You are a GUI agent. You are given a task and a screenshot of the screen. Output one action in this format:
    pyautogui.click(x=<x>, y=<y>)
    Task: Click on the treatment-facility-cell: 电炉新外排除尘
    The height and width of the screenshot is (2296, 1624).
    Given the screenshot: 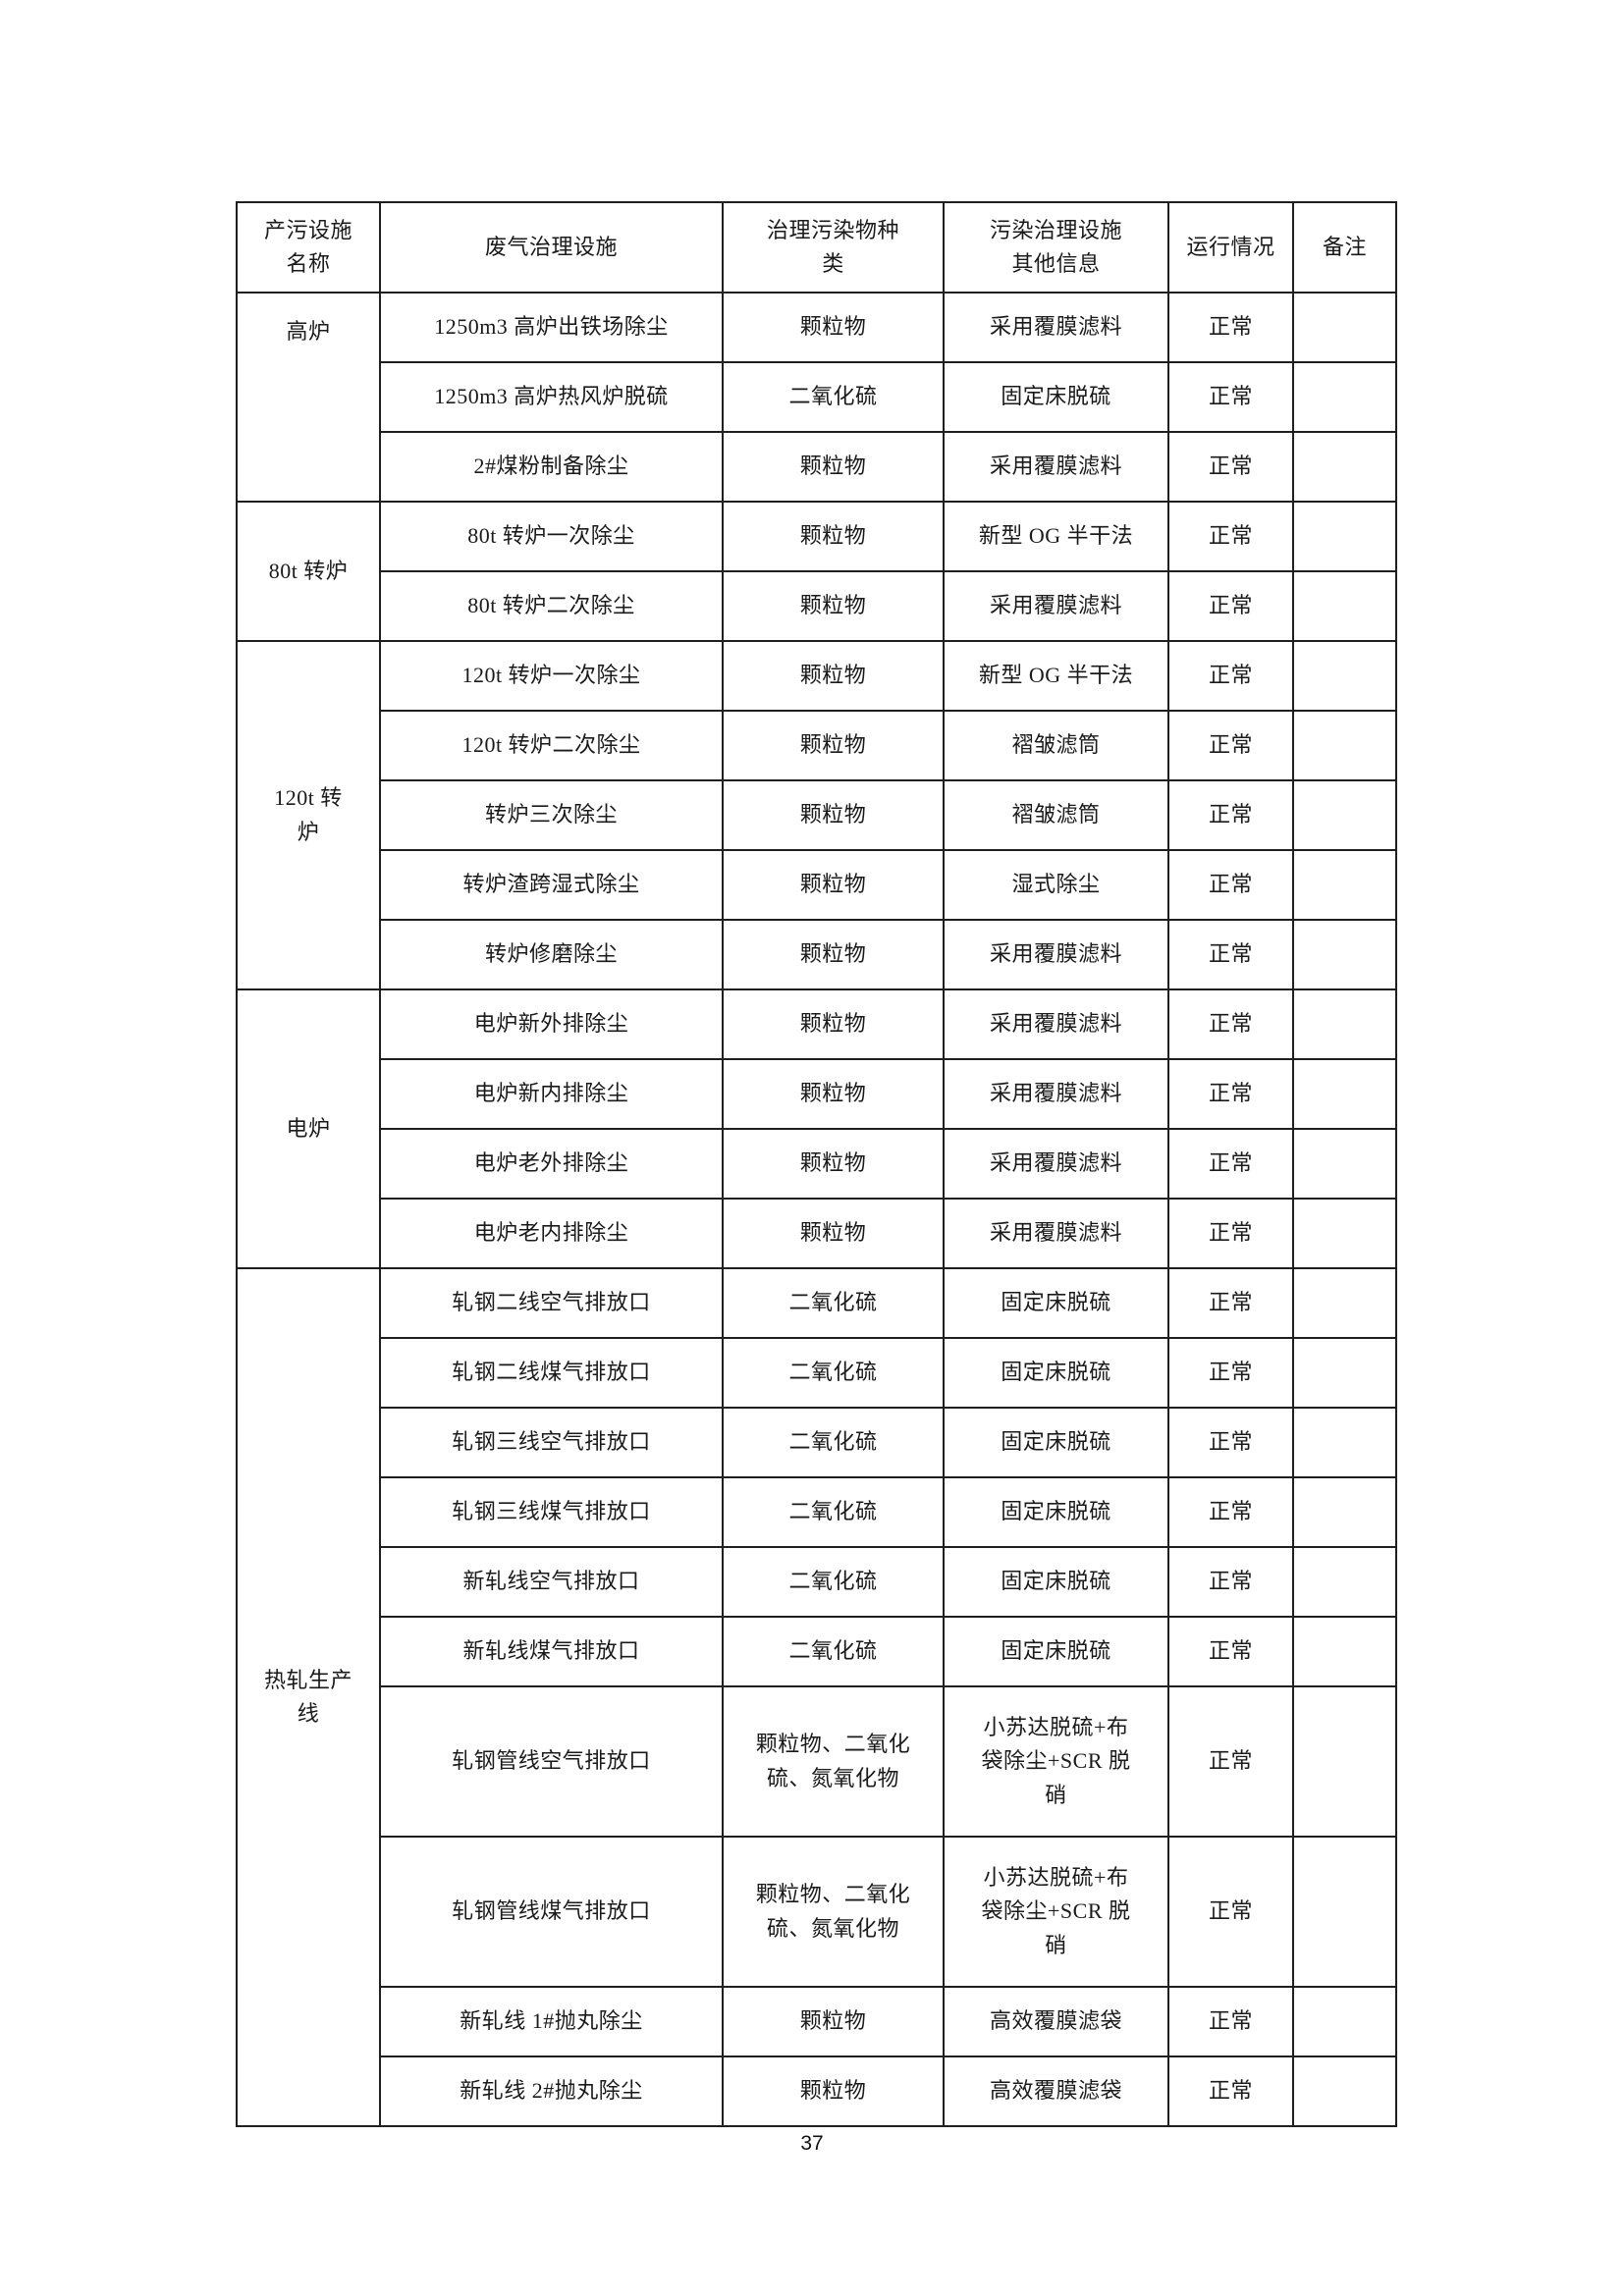 What is the action you would take?
    pyautogui.click(x=551, y=1024)
    